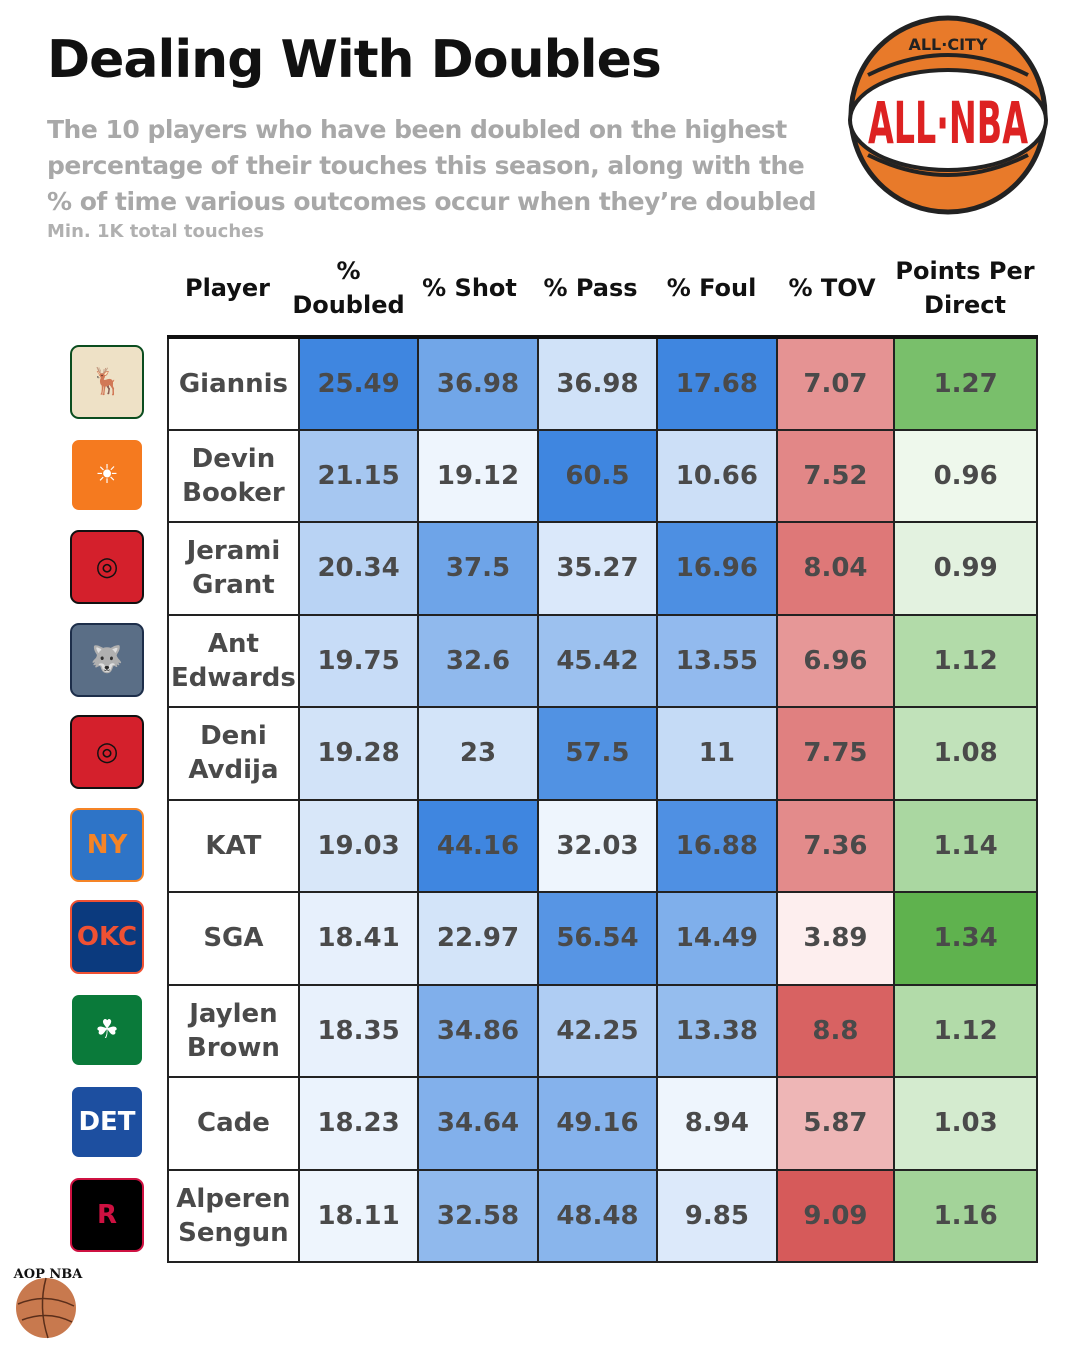 Image resolution: width=1080 pixels, height=1350 pixels. I want to click on value-cell: 19.75, so click(358, 660).